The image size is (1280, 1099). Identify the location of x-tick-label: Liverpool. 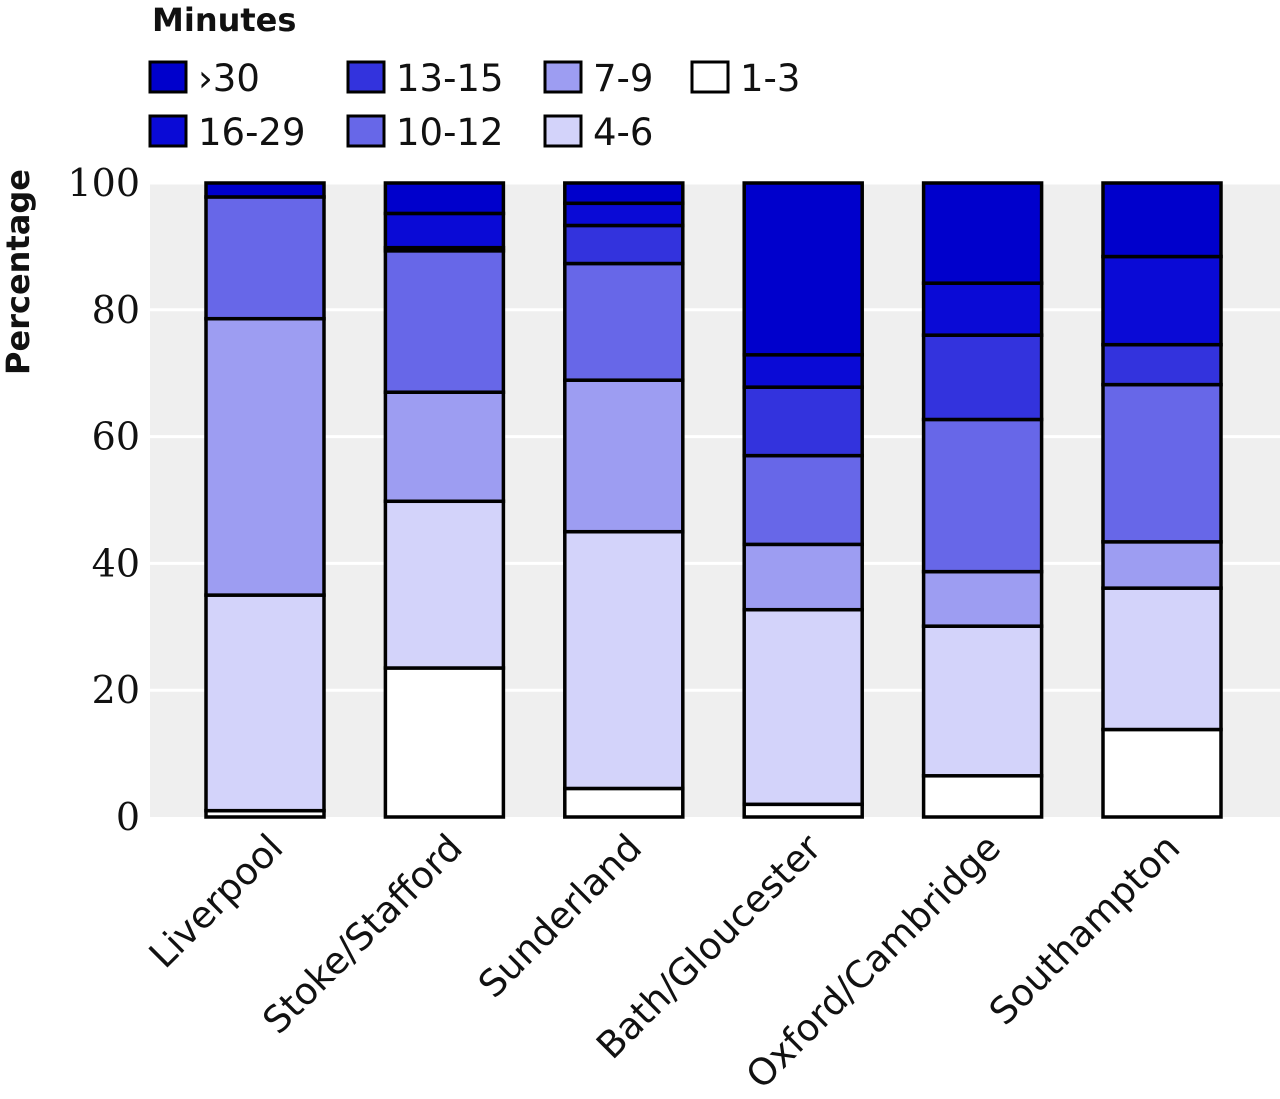
(216, 901).